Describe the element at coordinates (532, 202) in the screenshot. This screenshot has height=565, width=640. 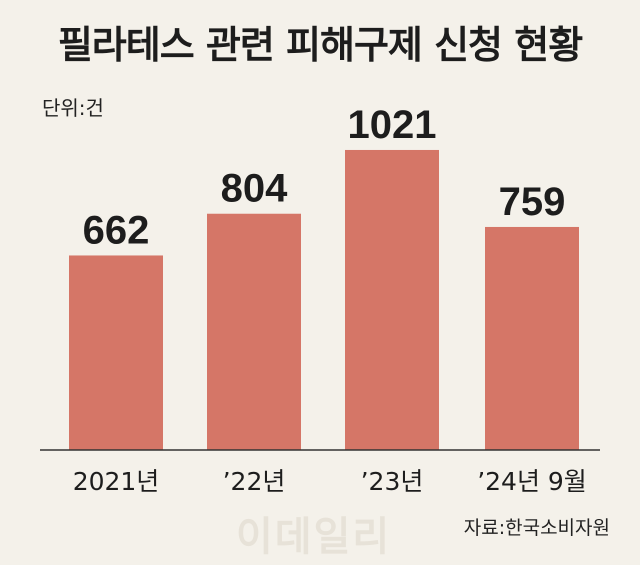
I see `data-label-3: 759` at that location.